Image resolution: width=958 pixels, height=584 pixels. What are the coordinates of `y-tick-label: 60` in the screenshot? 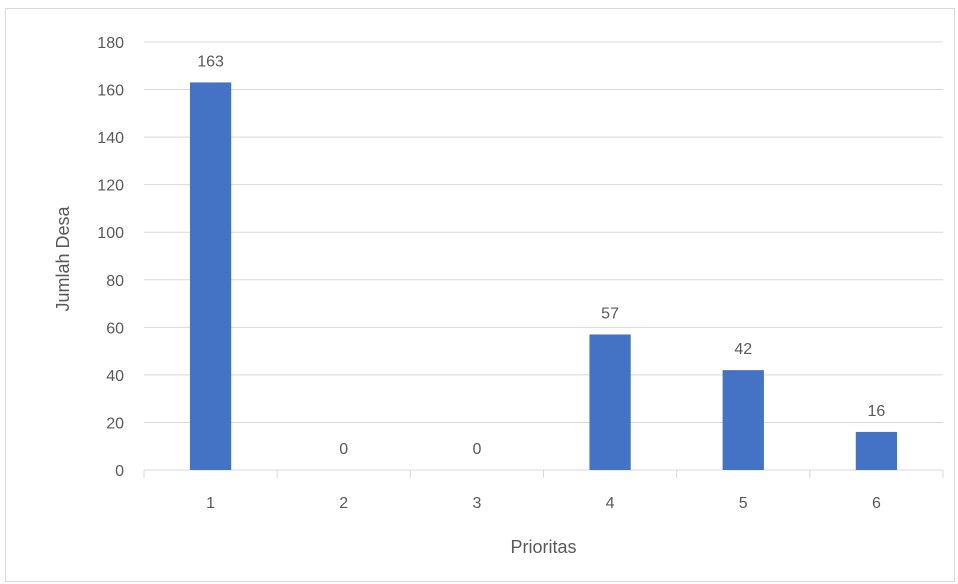 It's located at (115, 328).